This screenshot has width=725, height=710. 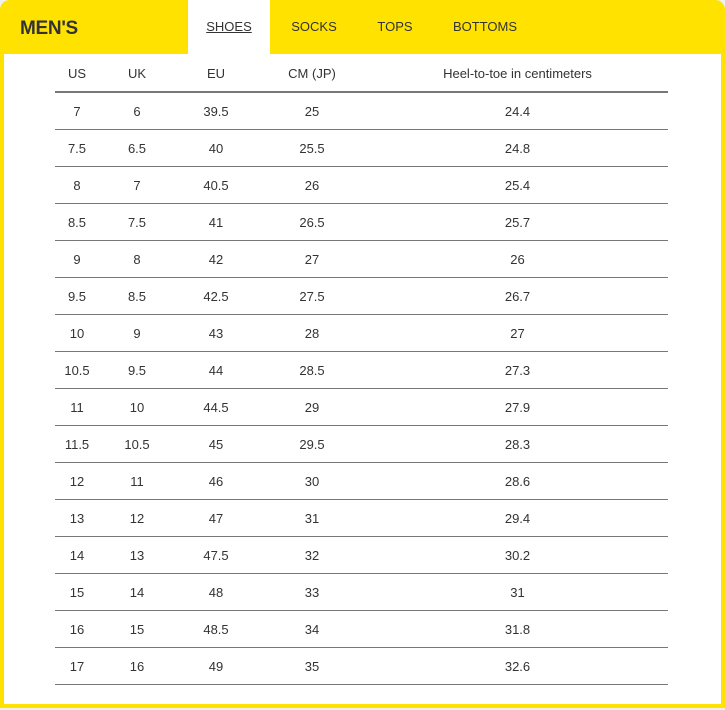 I want to click on tab-shoes: SHOES, so click(x=229, y=27).